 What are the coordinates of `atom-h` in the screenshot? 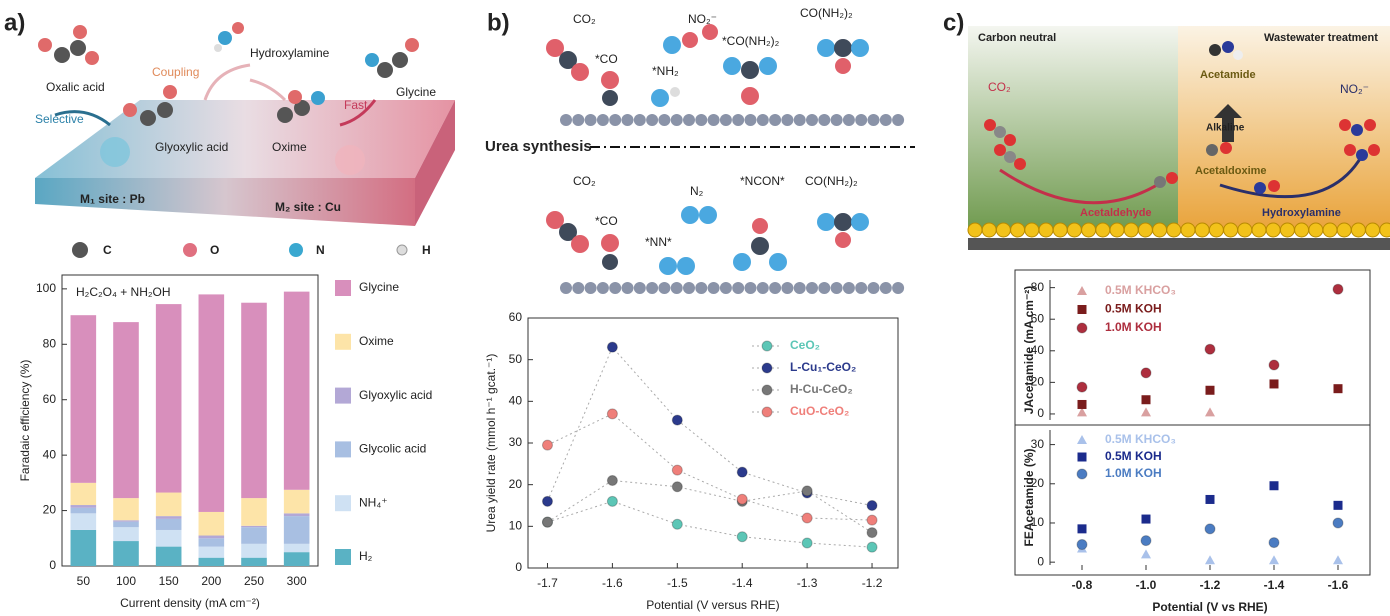 It's located at (402, 250).